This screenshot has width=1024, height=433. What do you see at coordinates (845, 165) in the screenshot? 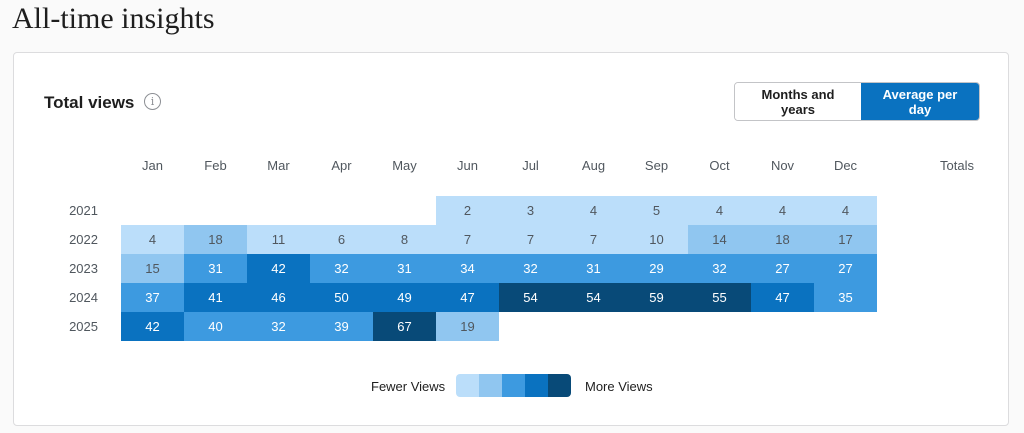
I see `month-label: Dec` at bounding box center [845, 165].